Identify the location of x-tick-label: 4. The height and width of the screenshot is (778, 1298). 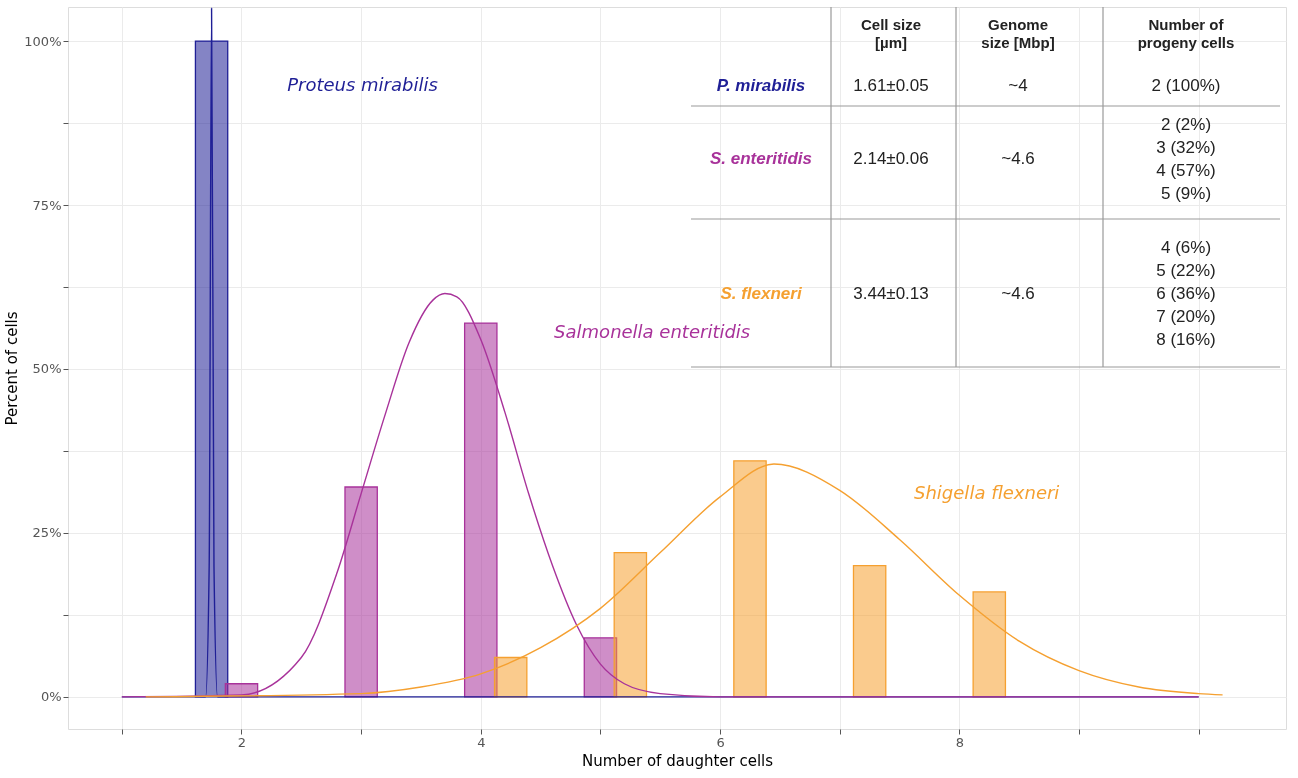
(481, 742).